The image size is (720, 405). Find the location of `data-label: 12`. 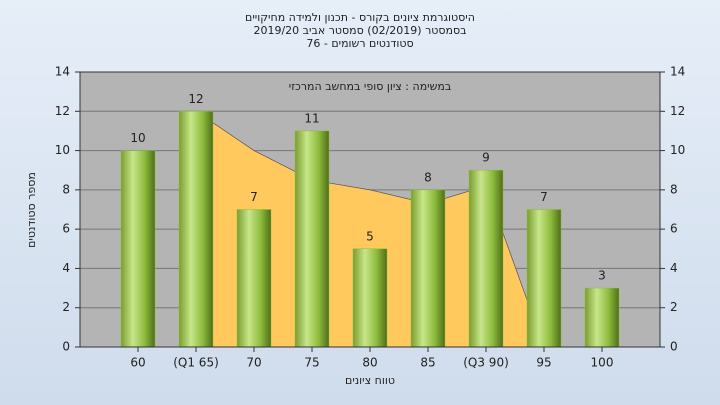

data-label: 12 is located at coordinates (195, 99).